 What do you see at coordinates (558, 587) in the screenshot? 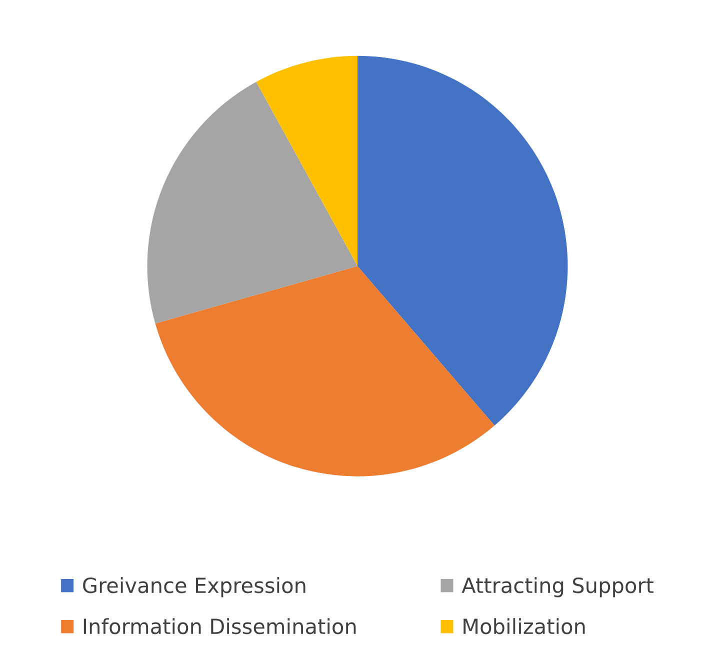
I see `legend-label: Attracting Support` at bounding box center [558, 587].